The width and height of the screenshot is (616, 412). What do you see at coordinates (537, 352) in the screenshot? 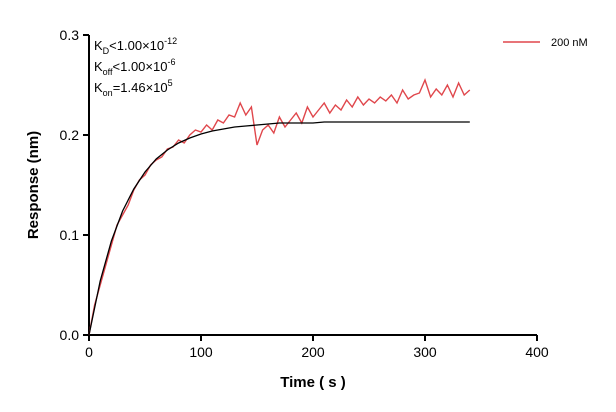
I see `x-tick-label: 400` at bounding box center [537, 352].